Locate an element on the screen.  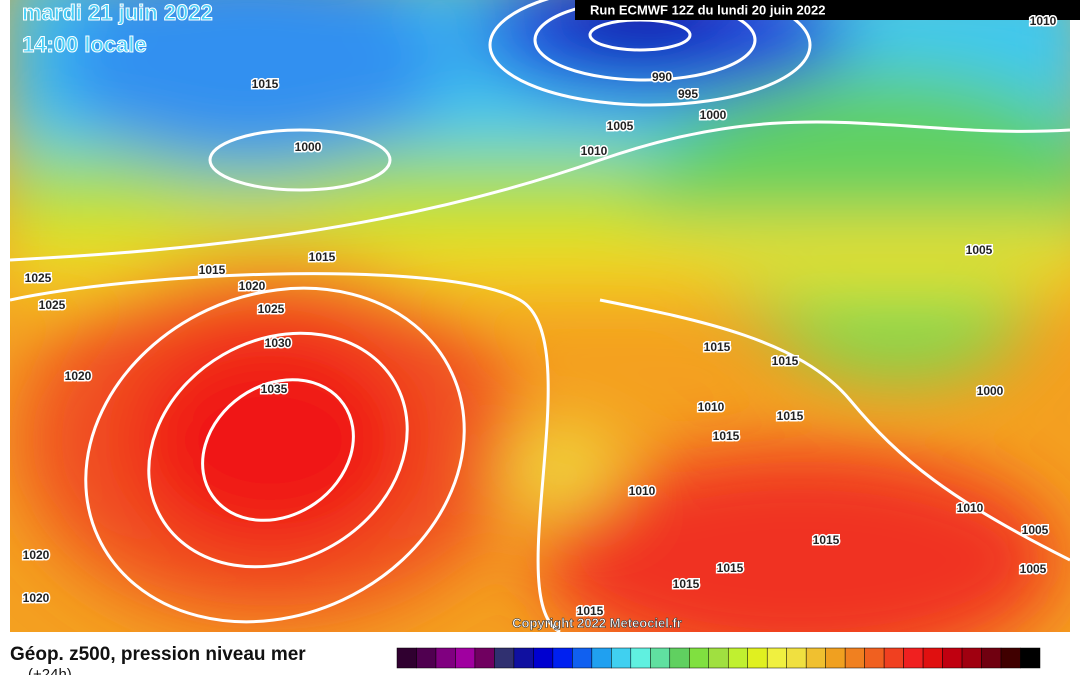
footer-title: Géop. z500, pression niveau mer is located at coordinates (158, 654).